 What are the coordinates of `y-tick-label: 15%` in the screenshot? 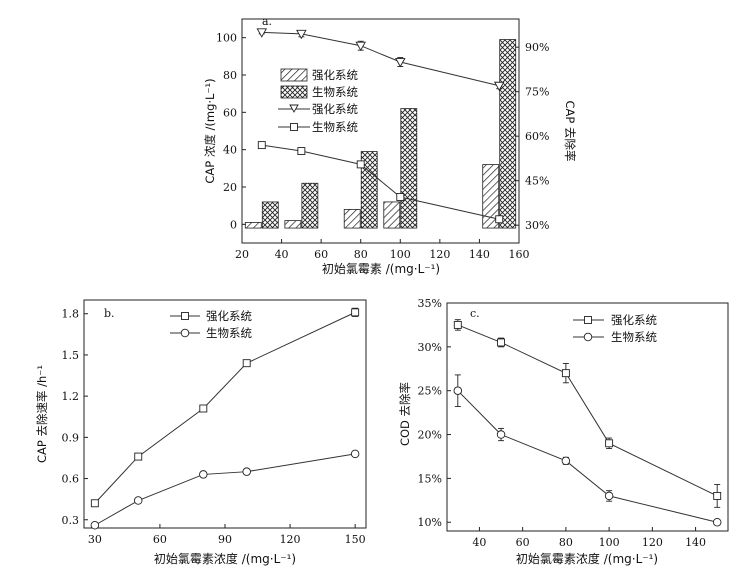 It's located at (430, 478).